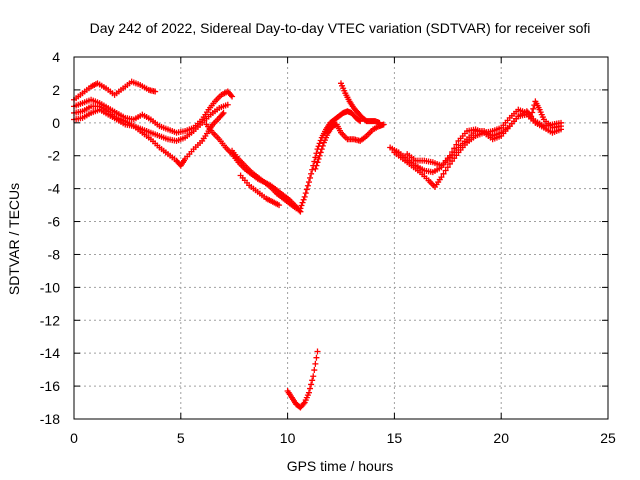 The height and width of the screenshot is (480, 640). What do you see at coordinates (54, 222) in the screenshot?
I see `y-tick-label: -6` at bounding box center [54, 222].